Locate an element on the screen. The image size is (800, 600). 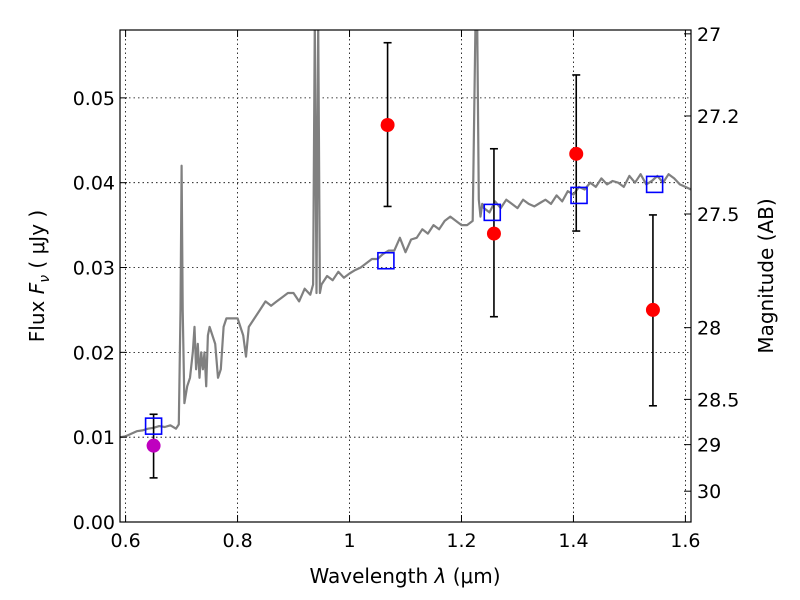
y2-tick-label: 27.5 is located at coordinates (718, 215).